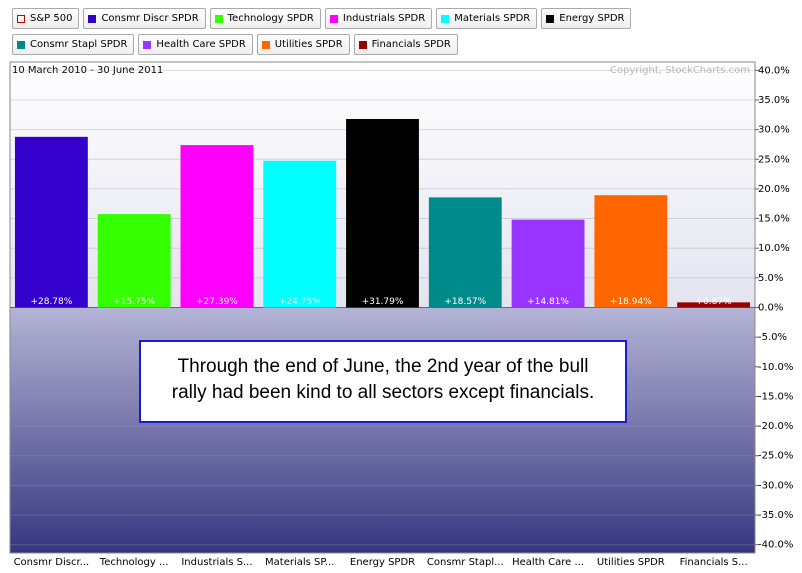 The height and width of the screenshot is (573, 802). What do you see at coordinates (592, 18) in the screenshot?
I see `legend-label: Energy SPDR` at bounding box center [592, 18].